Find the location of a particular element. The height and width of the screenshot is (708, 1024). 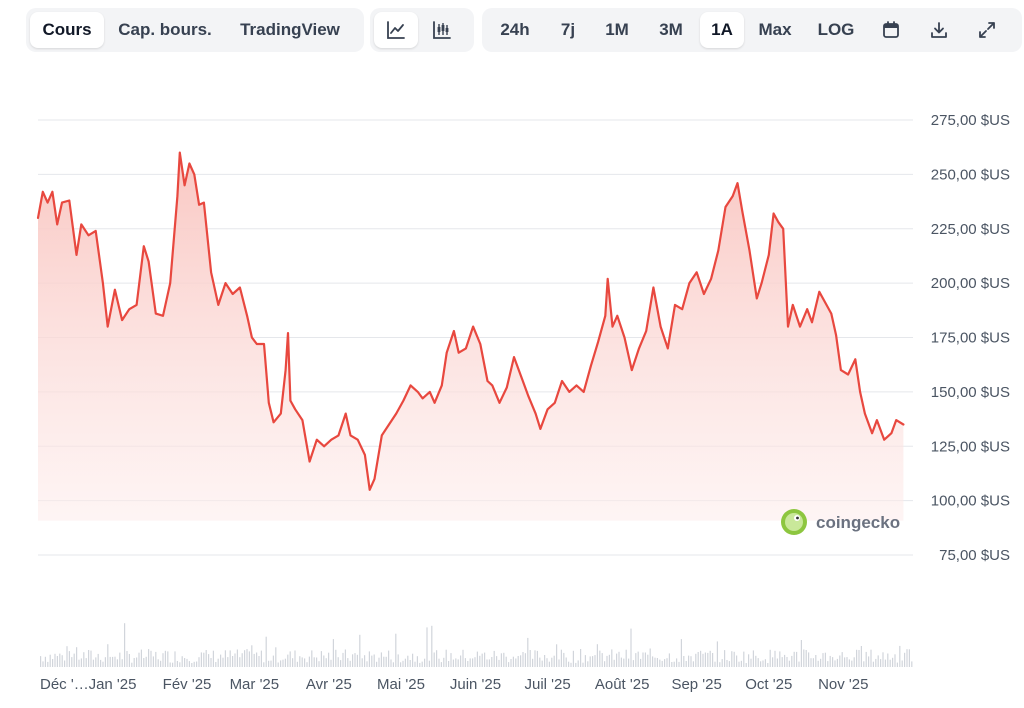

y-tick-label: 175,00 $US is located at coordinates (970, 338).